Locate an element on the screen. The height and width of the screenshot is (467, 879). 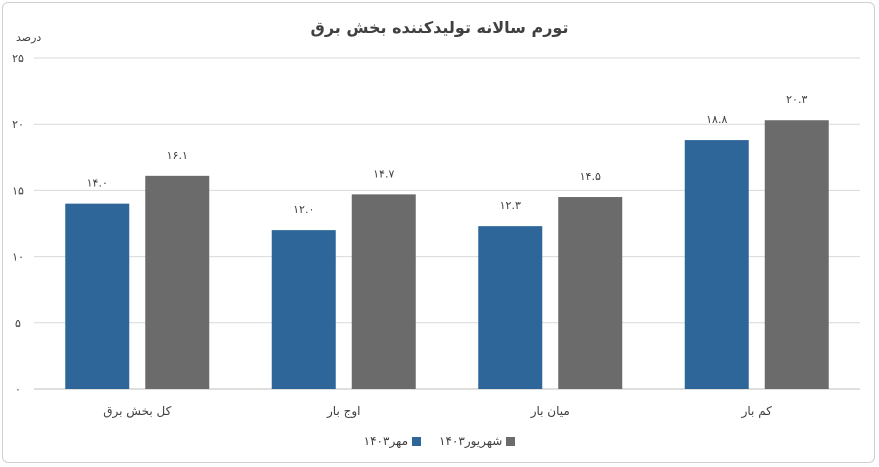
legend: شهریور۱۴۰۳ مهر۱۴۰۳ is located at coordinates (439, 441).